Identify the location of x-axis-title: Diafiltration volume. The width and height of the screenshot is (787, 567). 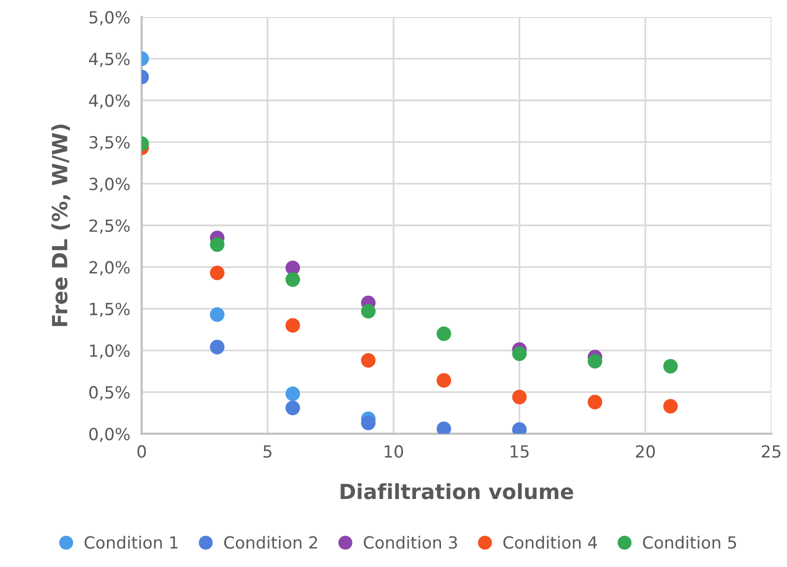
(457, 491).